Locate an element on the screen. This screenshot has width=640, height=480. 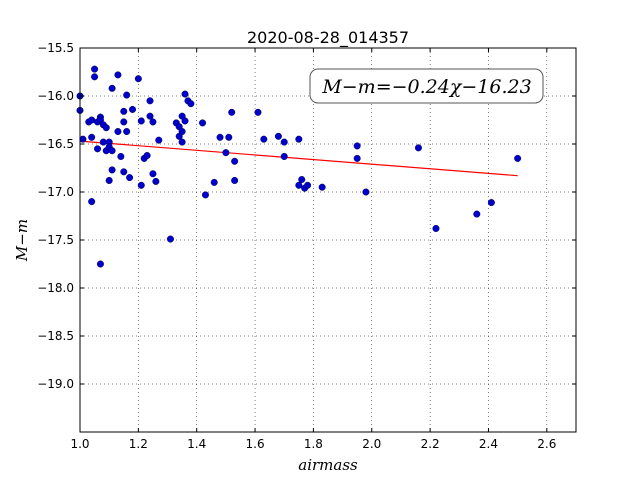
y-axis-label: M−m is located at coordinates (22, 240).